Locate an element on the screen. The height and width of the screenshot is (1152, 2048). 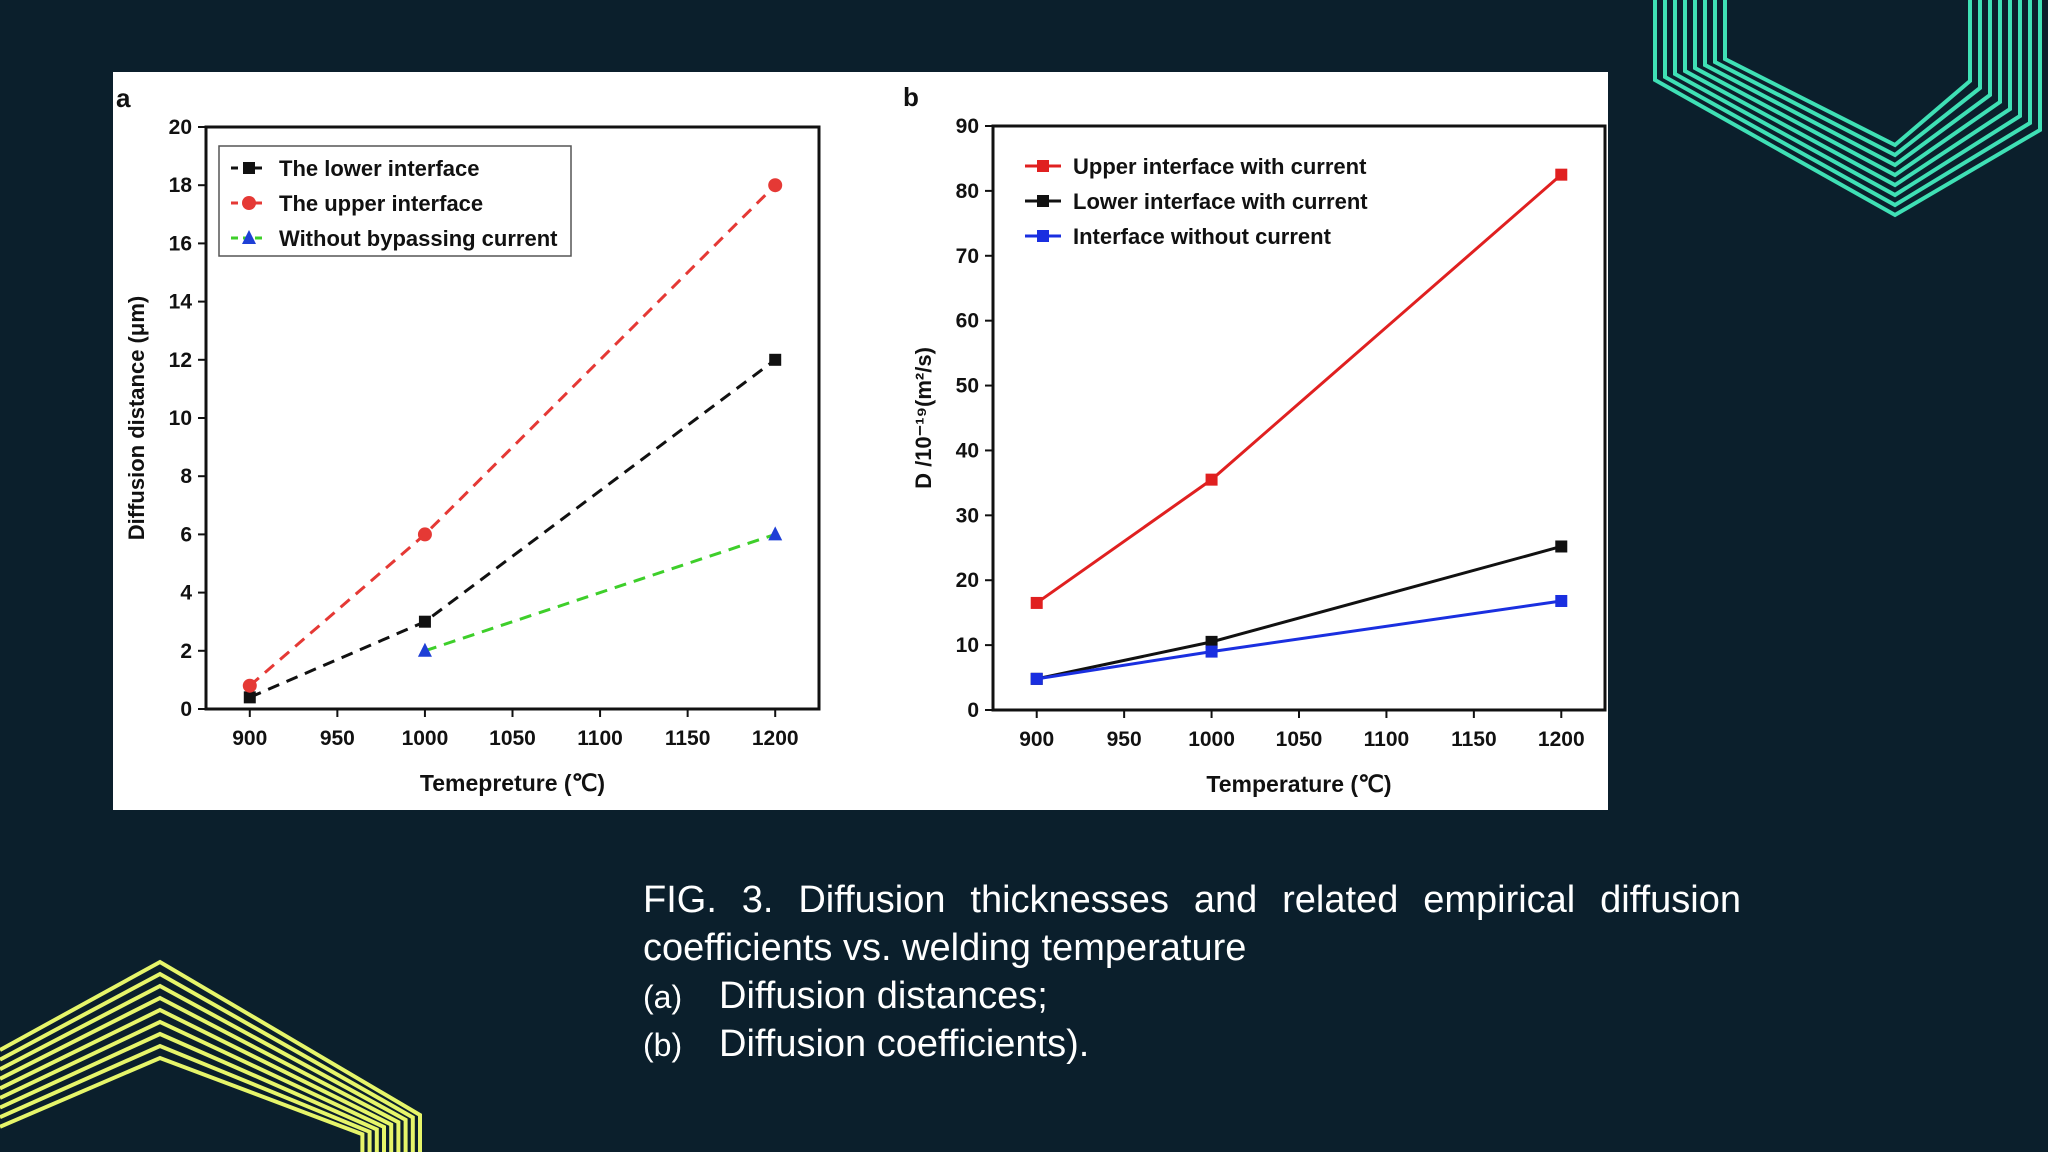
x-axis-label: Temperature (℃) is located at coordinates (1298, 784).